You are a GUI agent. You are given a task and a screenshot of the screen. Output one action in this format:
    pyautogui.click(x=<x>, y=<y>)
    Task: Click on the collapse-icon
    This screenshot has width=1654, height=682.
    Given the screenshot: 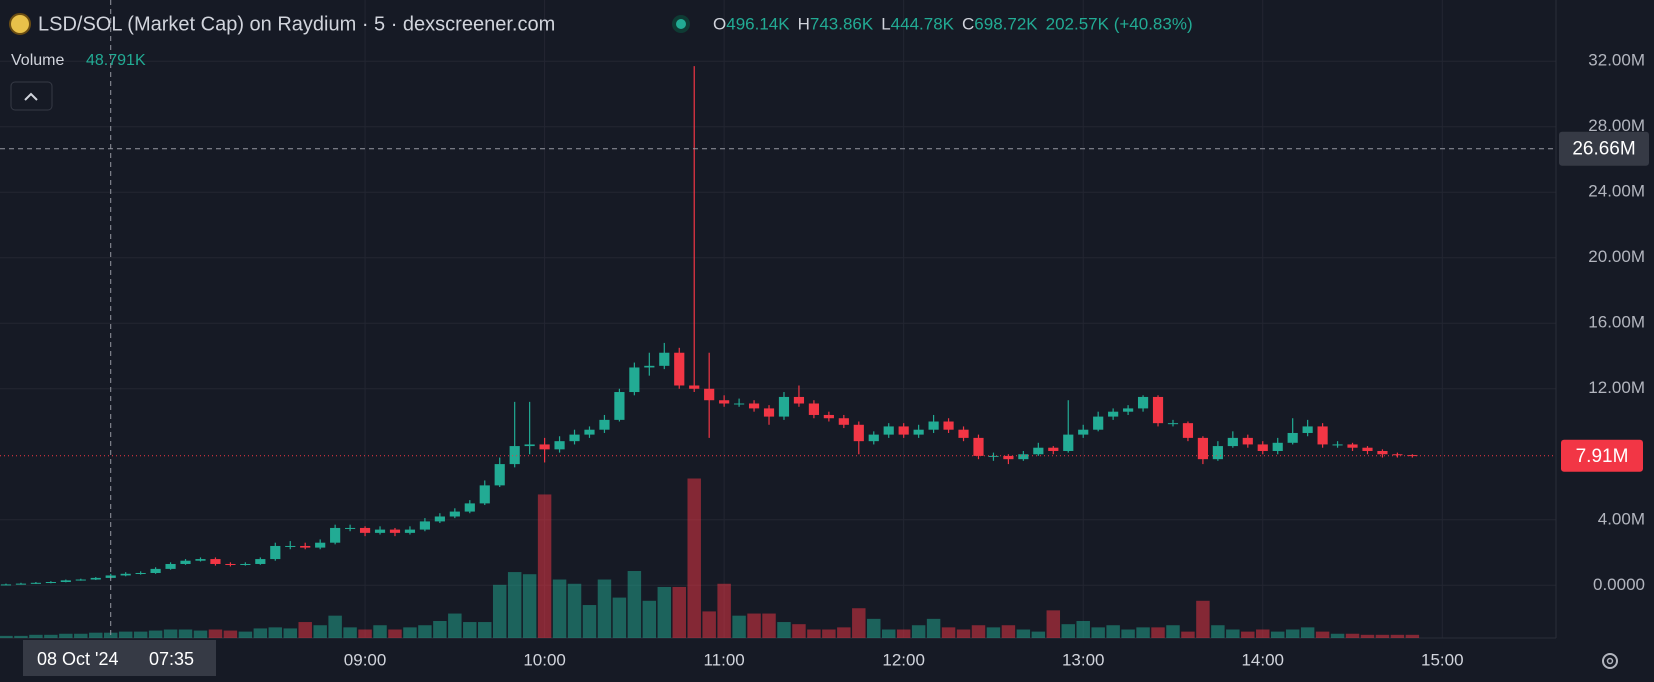 What is the action you would take?
    pyautogui.click(x=31, y=96)
    